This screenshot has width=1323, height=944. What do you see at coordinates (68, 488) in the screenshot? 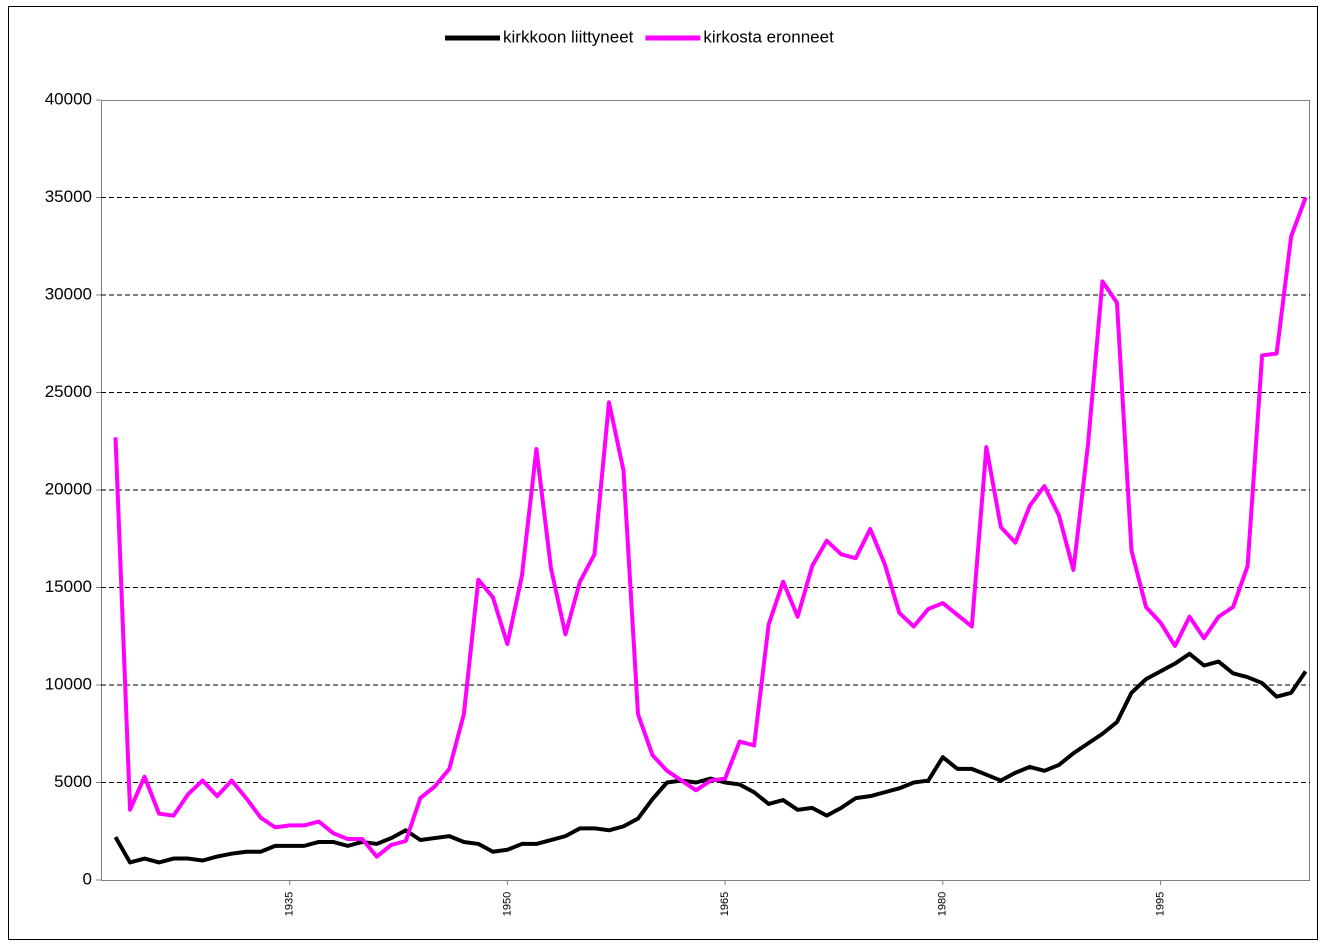
I see `y-tick-label: 20000` at bounding box center [68, 488].